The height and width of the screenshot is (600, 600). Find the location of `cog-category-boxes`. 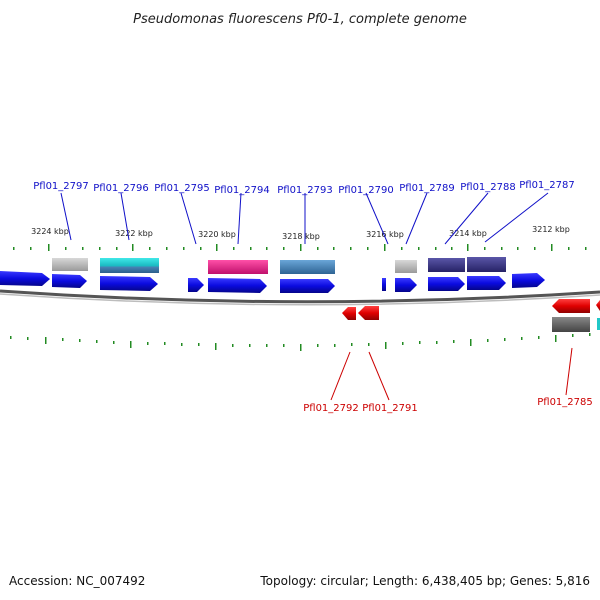

cog-category-boxes is located at coordinates (279, 265).